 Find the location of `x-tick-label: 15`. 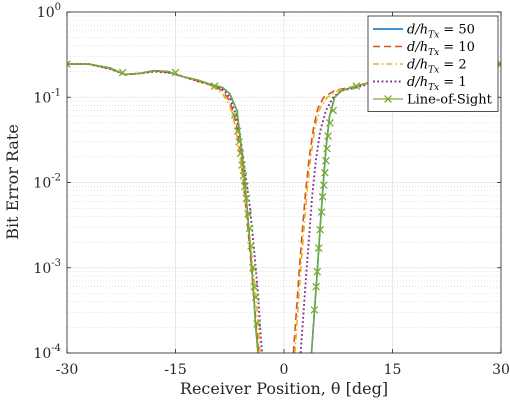

x-tick-label: 15 is located at coordinates (393, 370).